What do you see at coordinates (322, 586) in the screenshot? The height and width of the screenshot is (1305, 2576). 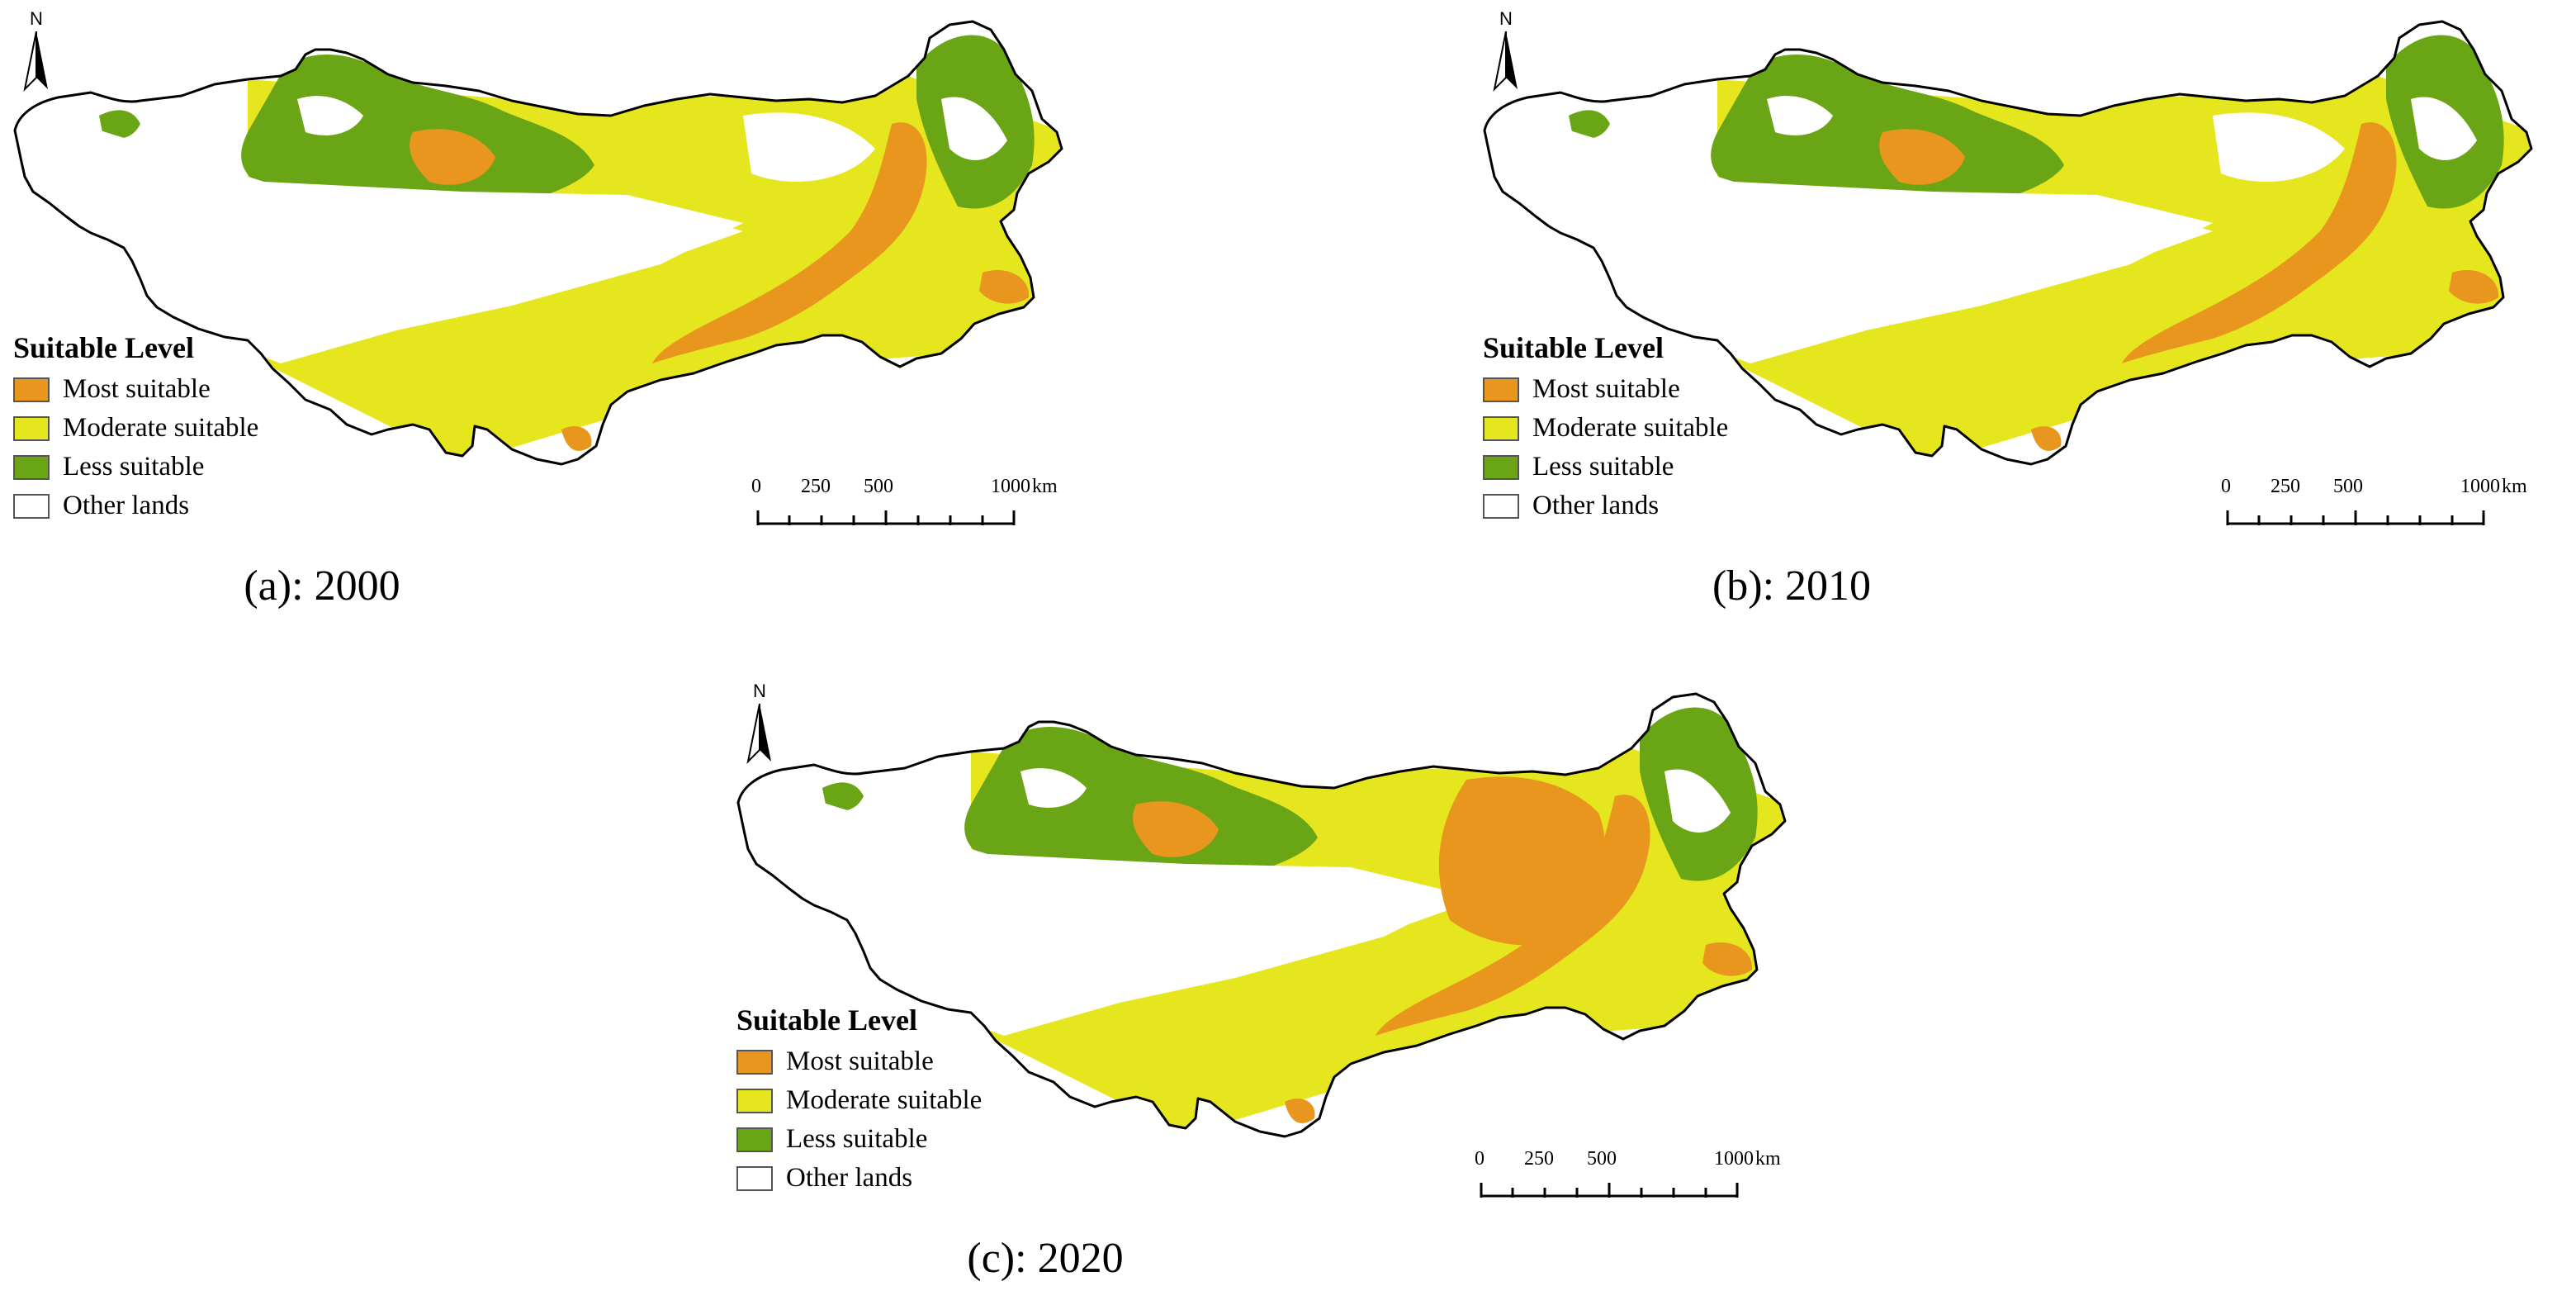 I see `panel-caption: (a): 2000` at bounding box center [322, 586].